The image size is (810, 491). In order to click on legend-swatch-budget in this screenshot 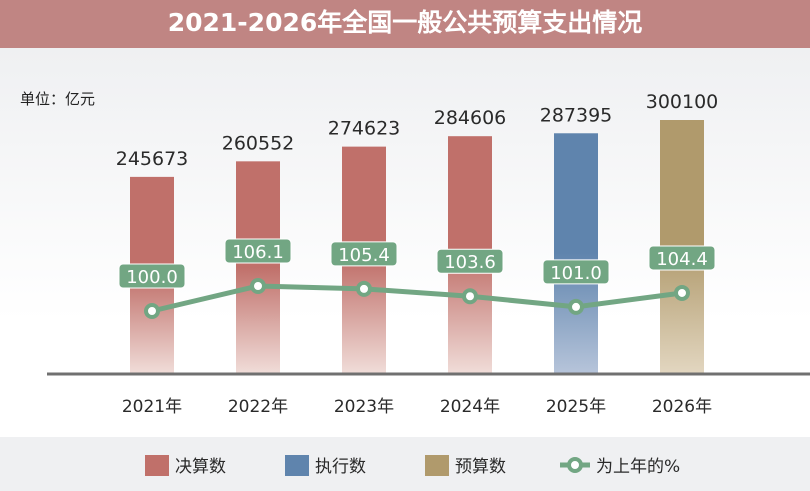, I will do `click(437, 465)`.